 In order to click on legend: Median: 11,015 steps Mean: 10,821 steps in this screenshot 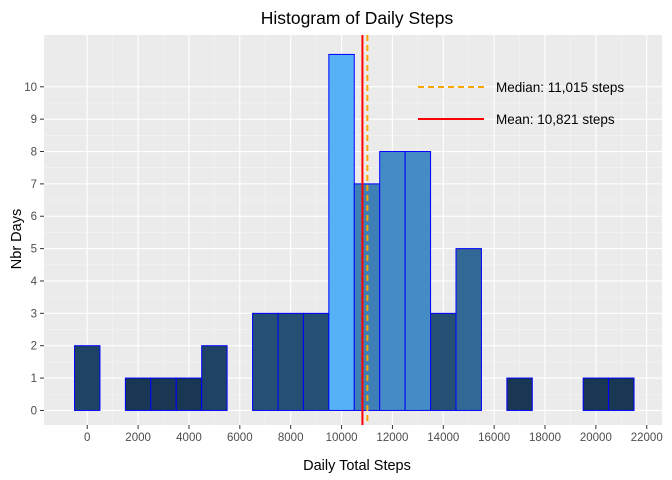, I will do `click(521, 103)`.